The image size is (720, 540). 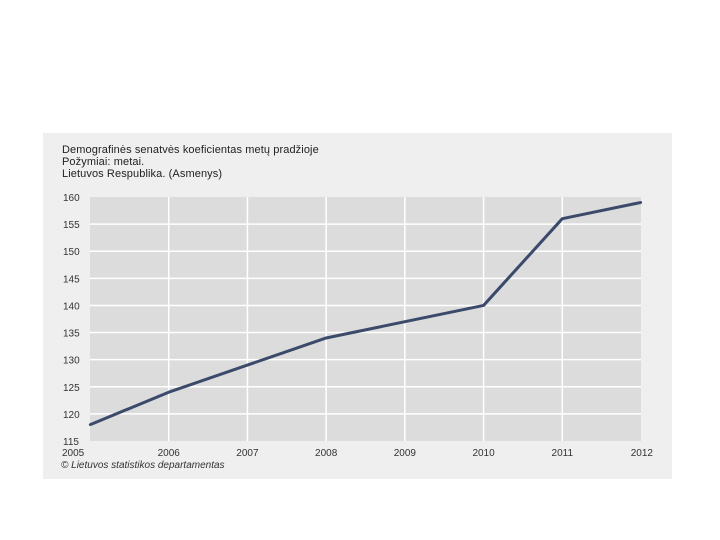 What do you see at coordinates (142, 174) in the screenshot?
I see `chart-region: Lietuvos Respublika. (Asmenys)` at bounding box center [142, 174].